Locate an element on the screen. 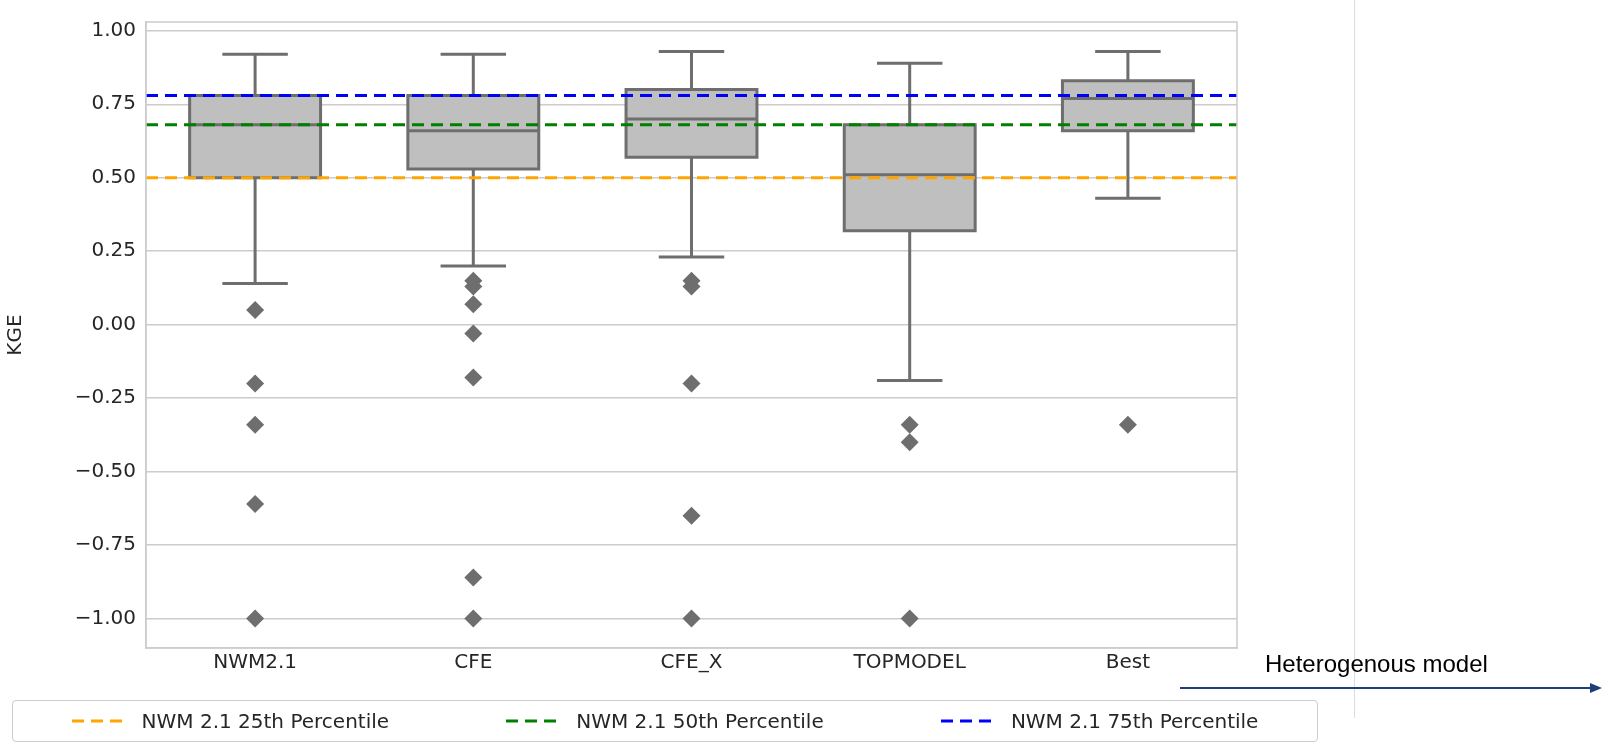 This screenshot has width=1604, height=748. x-tick-label: CFE is located at coordinates (473, 661).